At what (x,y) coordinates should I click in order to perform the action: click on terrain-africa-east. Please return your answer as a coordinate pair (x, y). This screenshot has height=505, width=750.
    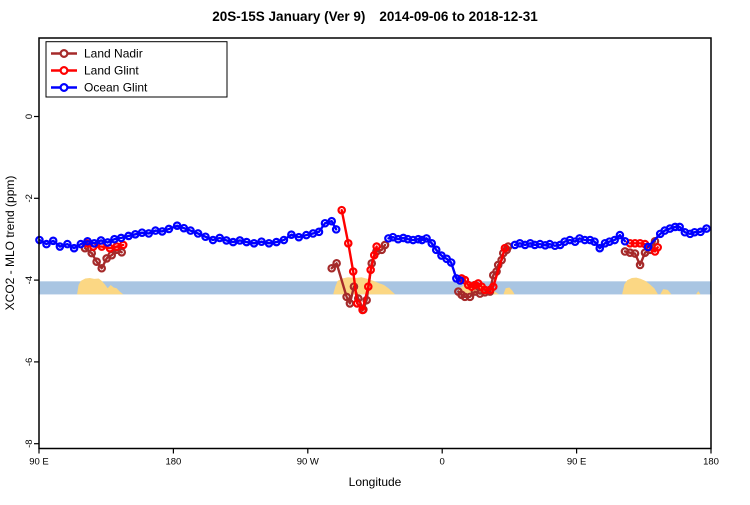
    Looking at the image, I should click on (509, 291).